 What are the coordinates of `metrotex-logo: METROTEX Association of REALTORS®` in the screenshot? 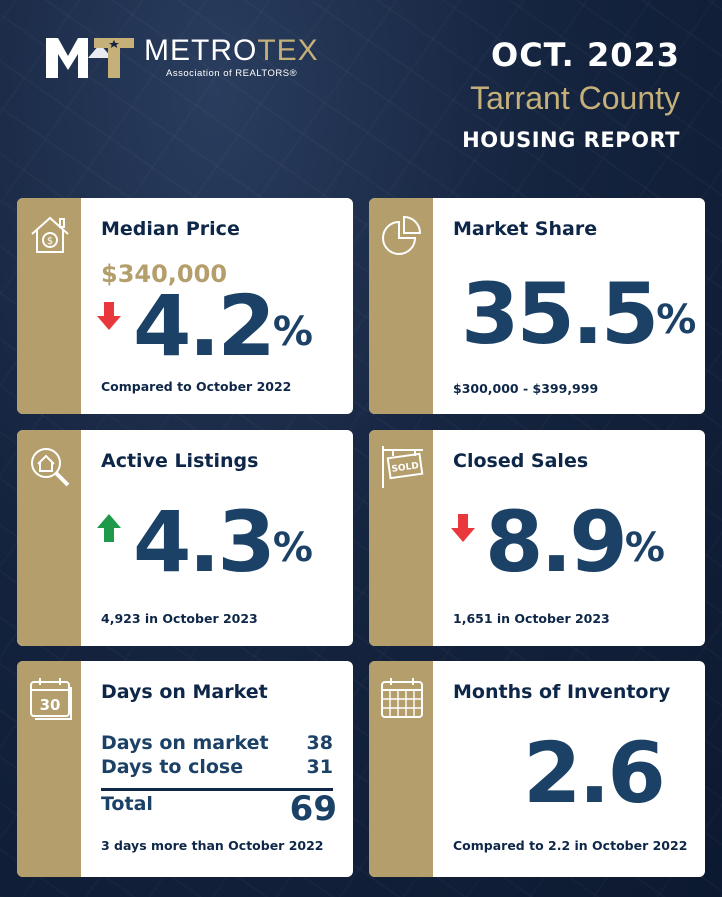 It's located at (181, 57).